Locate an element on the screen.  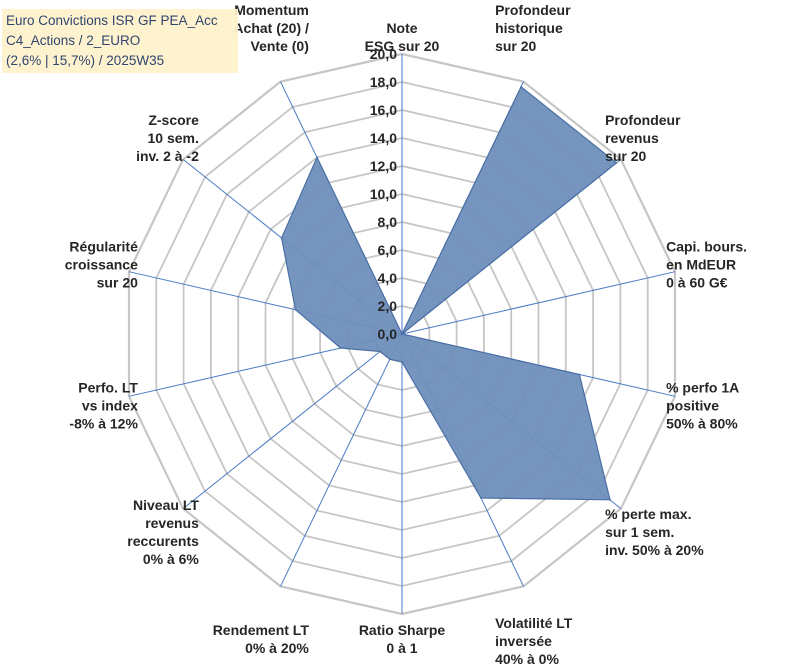
radial-tick-label: 16,0 is located at coordinates (383, 110).